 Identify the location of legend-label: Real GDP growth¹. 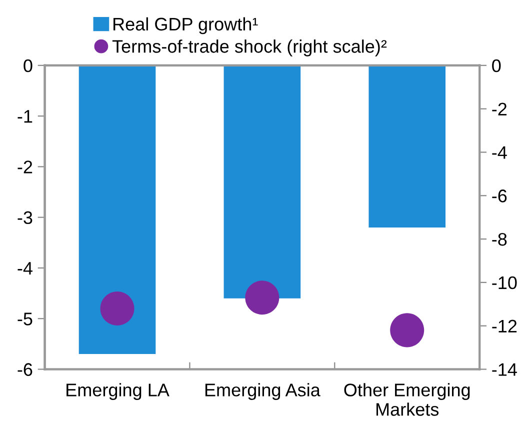
(186, 25).